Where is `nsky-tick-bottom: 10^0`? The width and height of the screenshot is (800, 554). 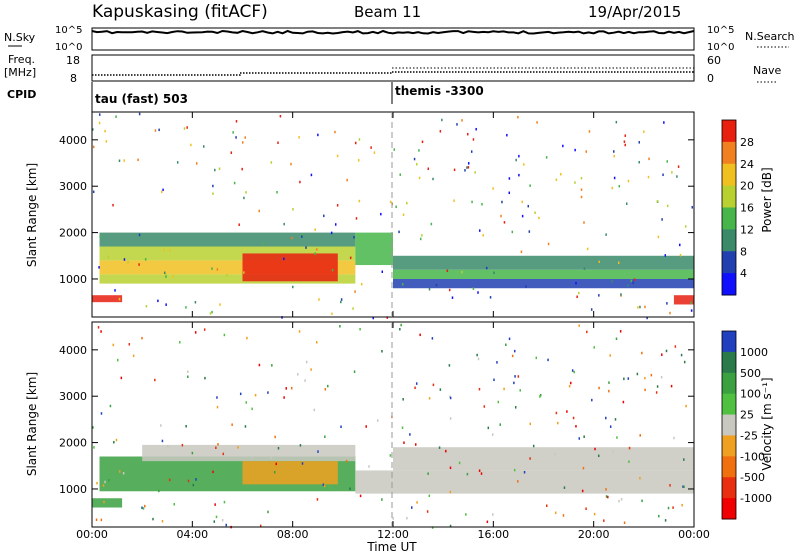 nsky-tick-bottom: 10^0 is located at coordinates (68, 47).